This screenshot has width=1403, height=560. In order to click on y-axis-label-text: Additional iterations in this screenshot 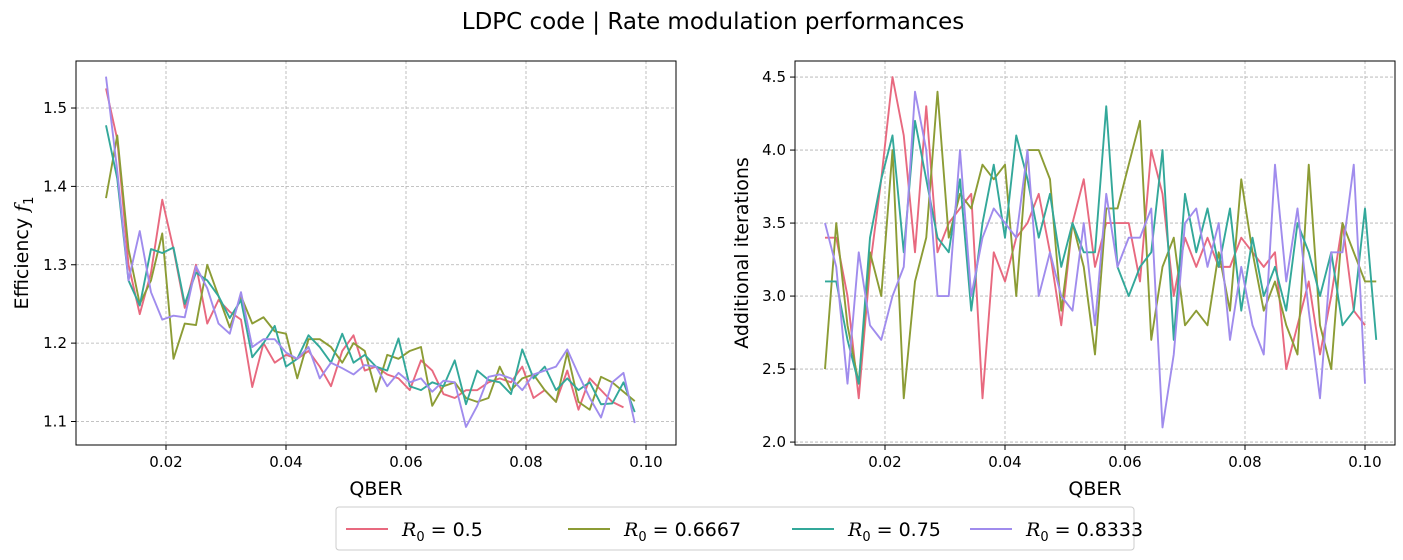, I will do `click(742, 253)`.